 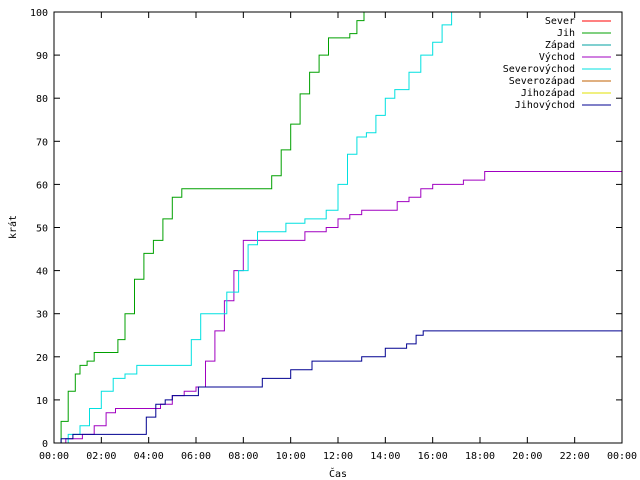 What do you see at coordinates (539, 69) in the screenshot?
I see `legend-label: Severovýchod` at bounding box center [539, 69].